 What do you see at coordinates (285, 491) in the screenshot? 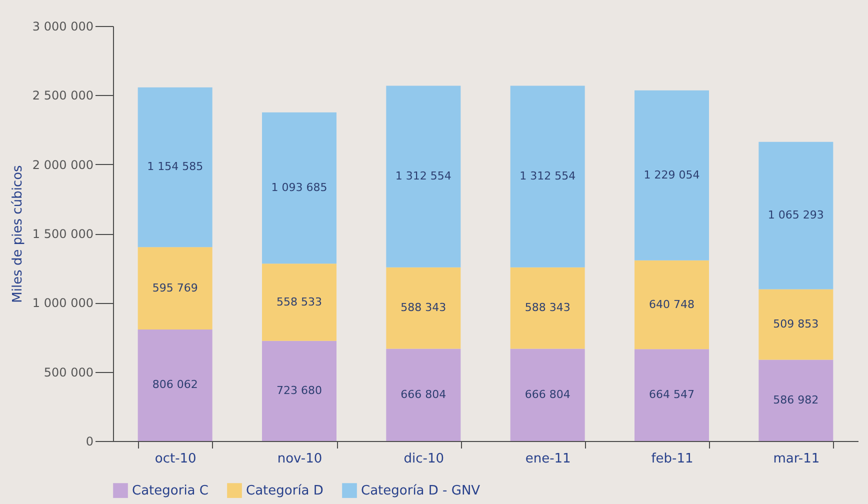
I see `legend-label: Categoría D` at bounding box center [285, 491].